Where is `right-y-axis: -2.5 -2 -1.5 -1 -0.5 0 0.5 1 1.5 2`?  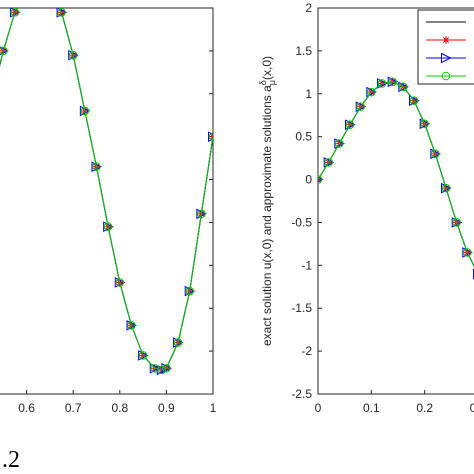
right-y-axis: -2.5 -2 -1.5 -1 -0.5 0 0.5 1 1.5 2 is located at coordinates (306, 201).